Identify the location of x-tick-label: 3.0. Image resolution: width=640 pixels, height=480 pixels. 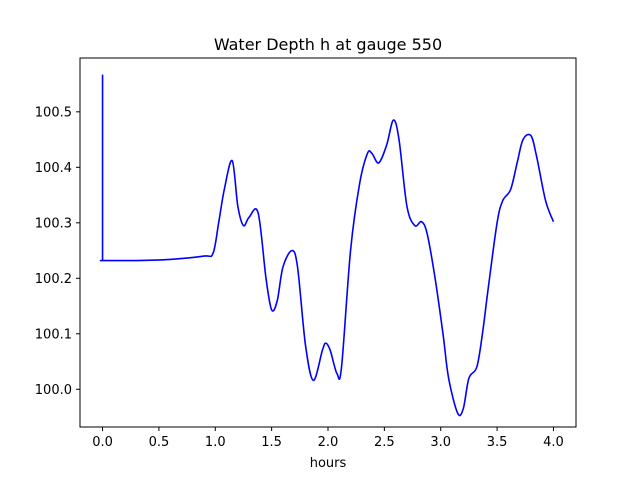
(440, 442).